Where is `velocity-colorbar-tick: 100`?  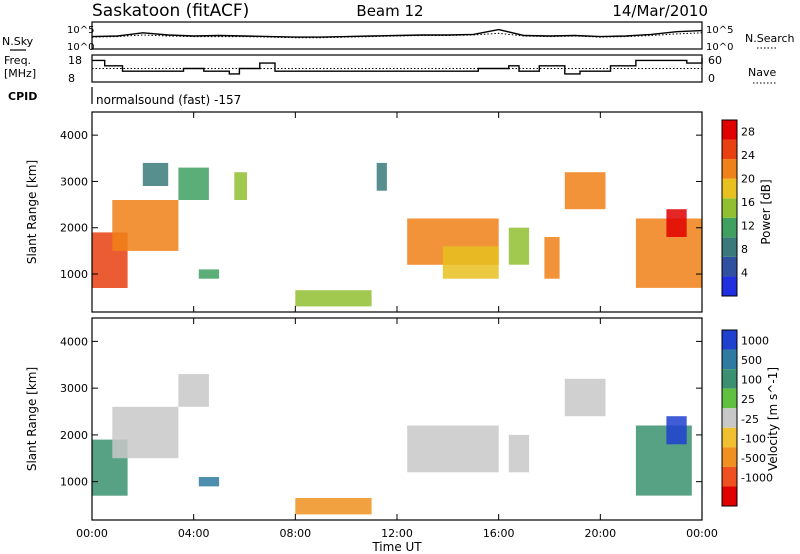
velocity-colorbar-tick: 100 is located at coordinates (751, 380).